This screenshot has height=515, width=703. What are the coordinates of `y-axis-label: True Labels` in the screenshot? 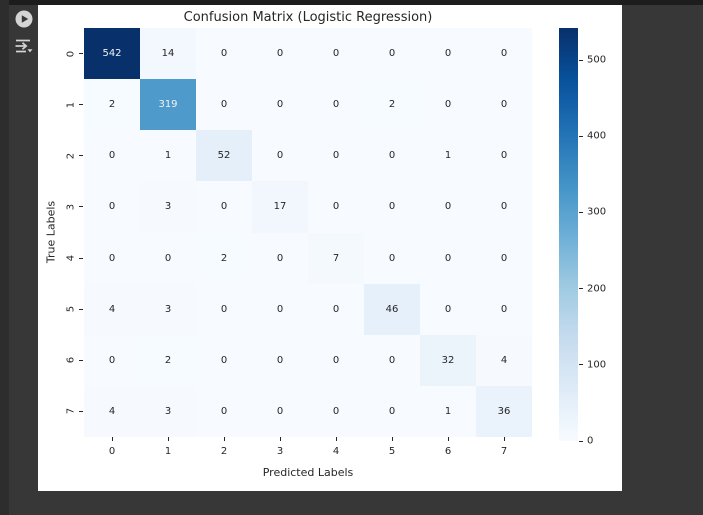 It's located at (51, 232).